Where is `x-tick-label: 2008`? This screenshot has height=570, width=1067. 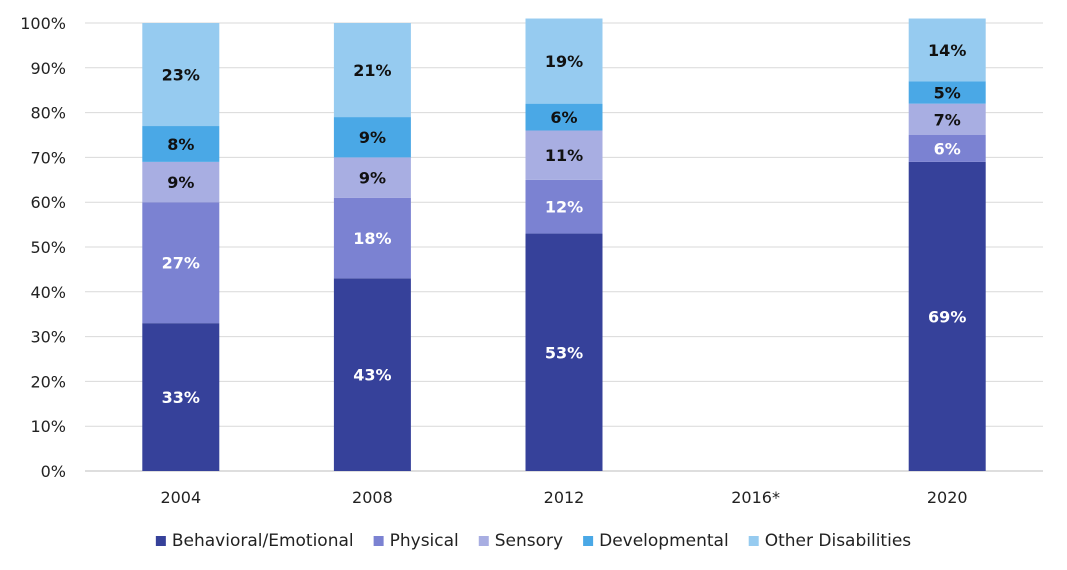
x-tick-label: 2008 is located at coordinates (372, 497).